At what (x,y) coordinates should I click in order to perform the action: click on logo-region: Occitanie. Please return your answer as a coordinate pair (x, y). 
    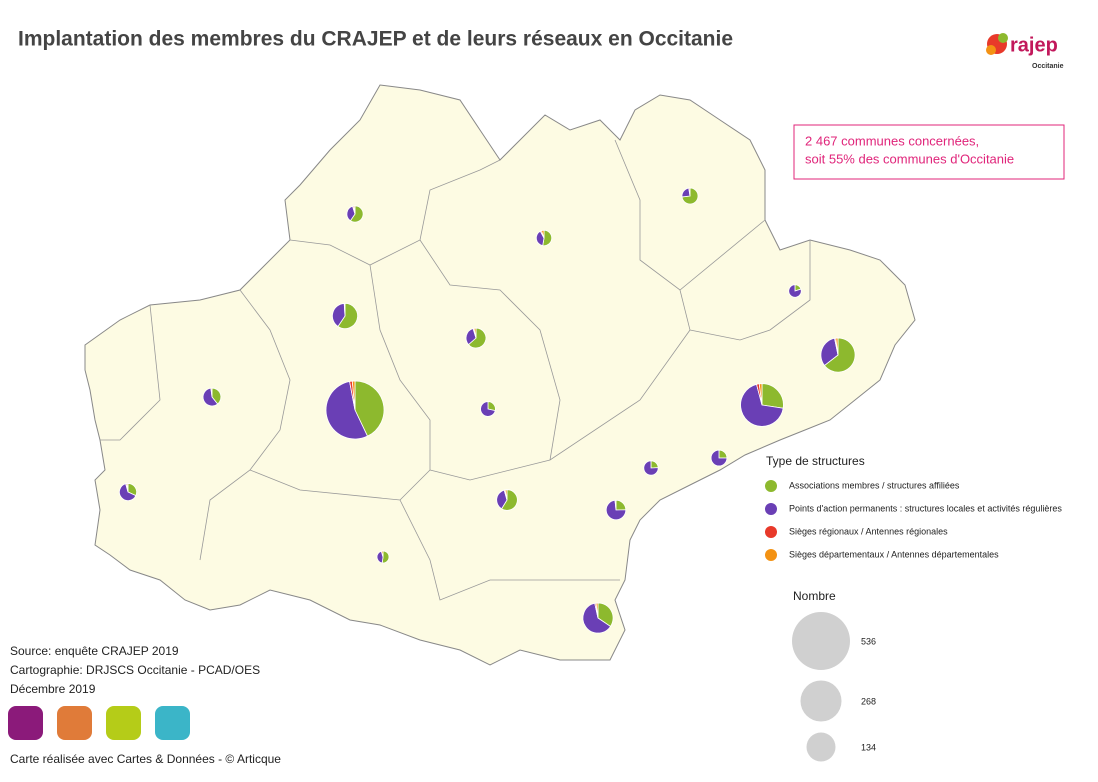
    Looking at the image, I should click on (1048, 66).